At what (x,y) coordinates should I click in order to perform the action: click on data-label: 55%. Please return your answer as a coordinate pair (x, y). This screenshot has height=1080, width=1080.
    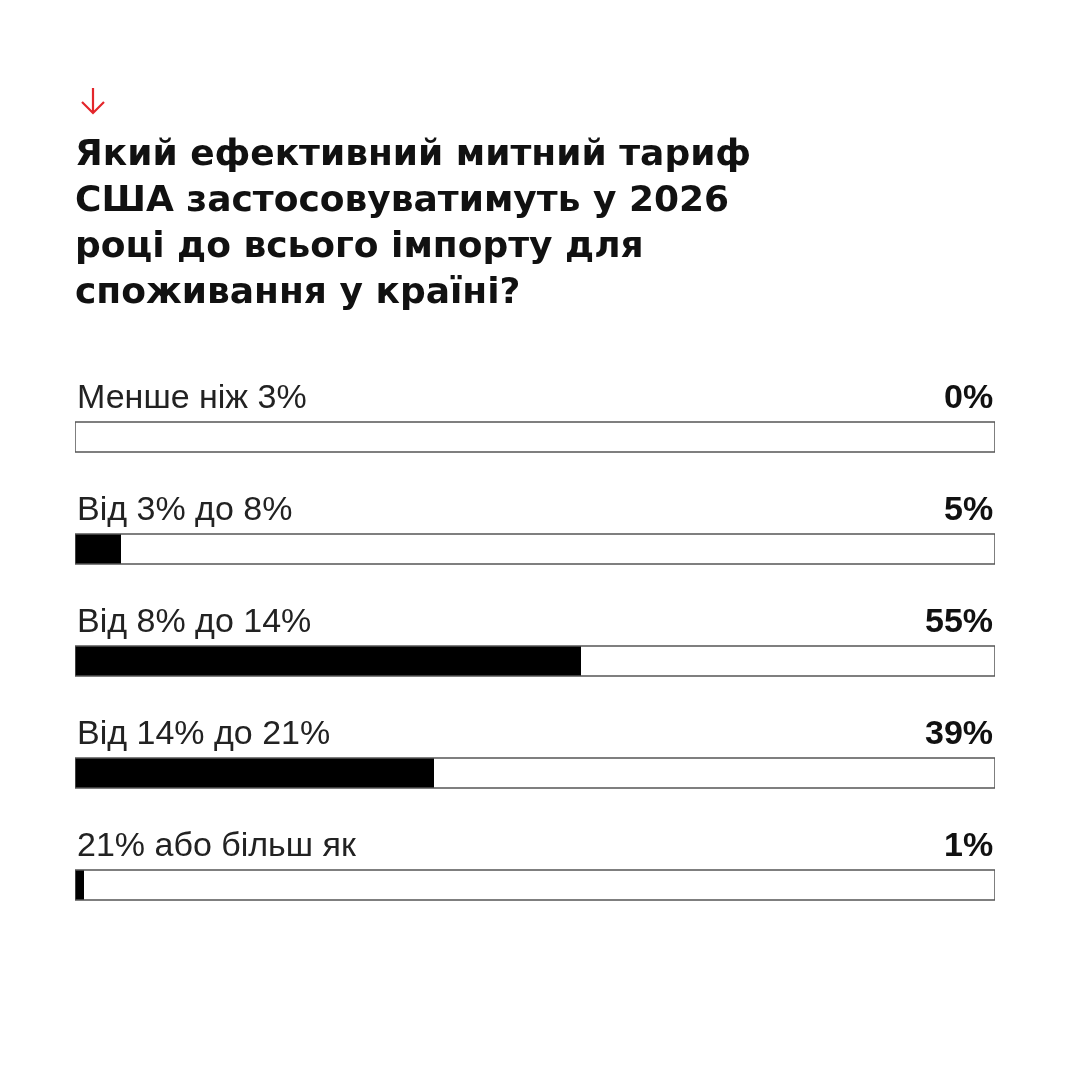
    Looking at the image, I should click on (959, 620).